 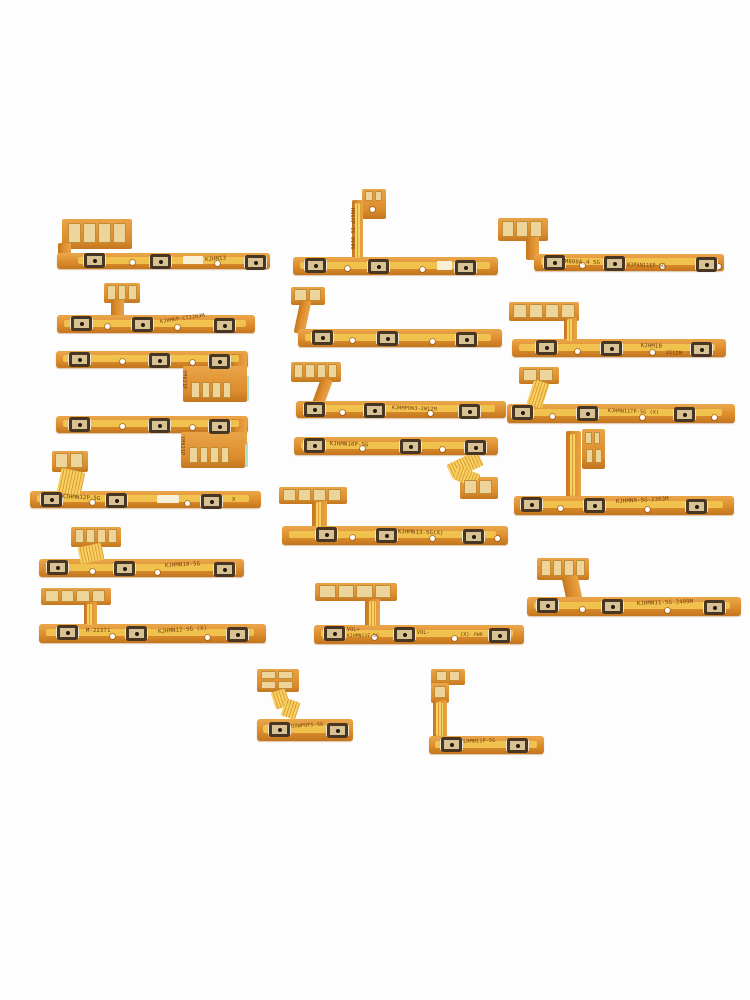 I want to click on print-label: VOL+, so click(x=353, y=630).